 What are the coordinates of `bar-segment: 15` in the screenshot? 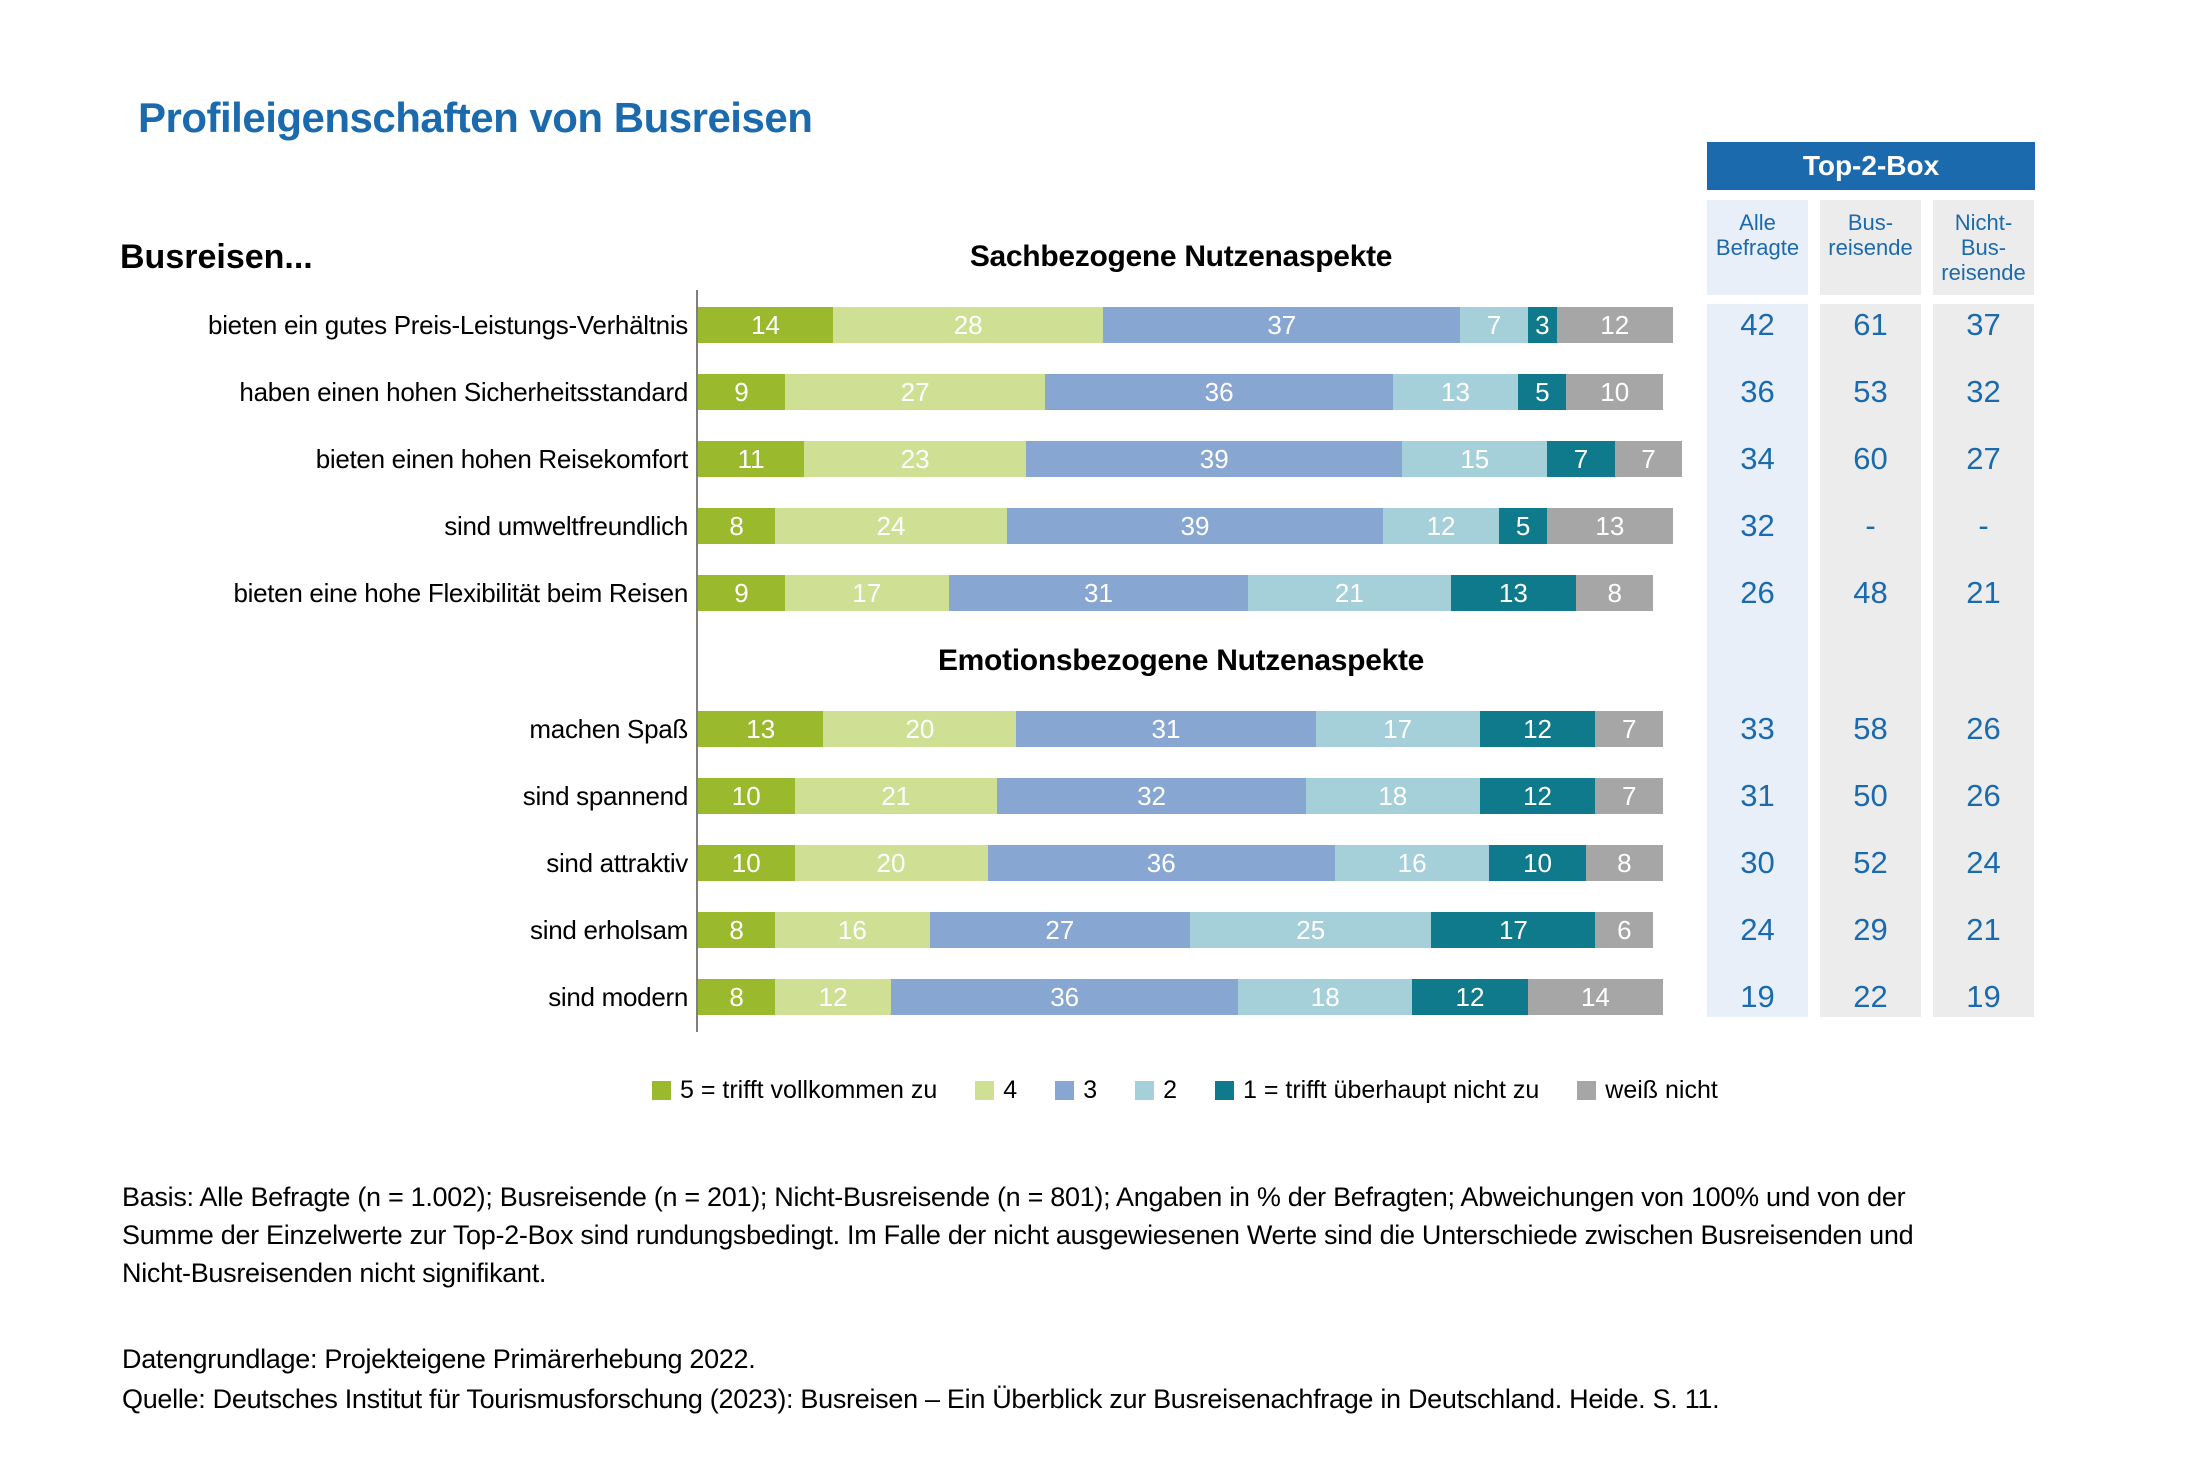 It's located at (1475, 459).